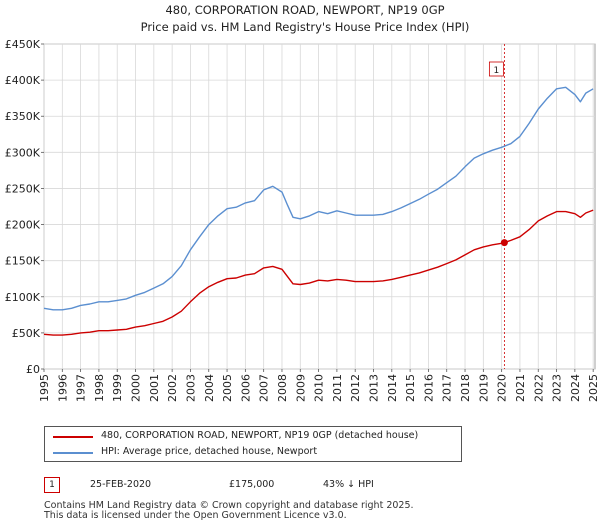  I want to click on y-tick-label: £250K, so click(23, 188).